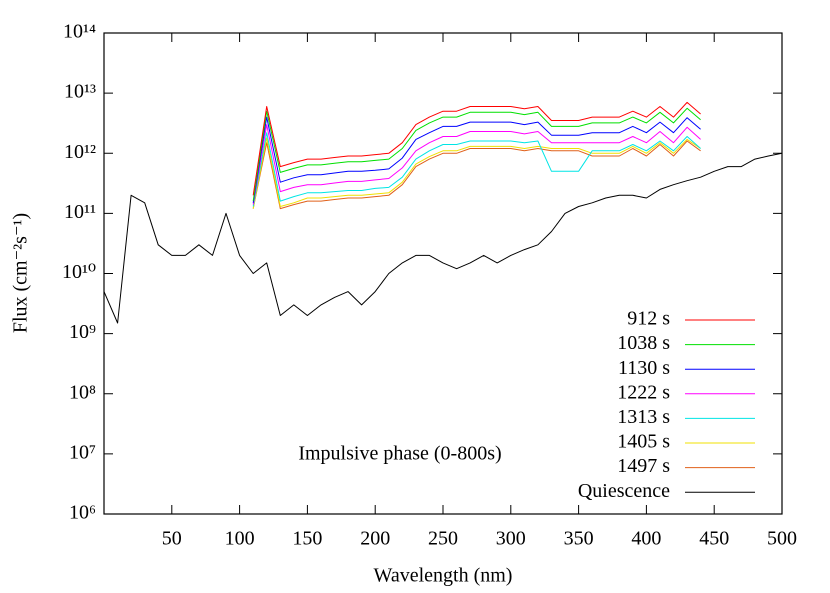 Image resolution: width=830 pixels, height=593 pixels. Describe the element at coordinates (644, 368) in the screenshot. I see `legend-label: 1130 s` at that location.